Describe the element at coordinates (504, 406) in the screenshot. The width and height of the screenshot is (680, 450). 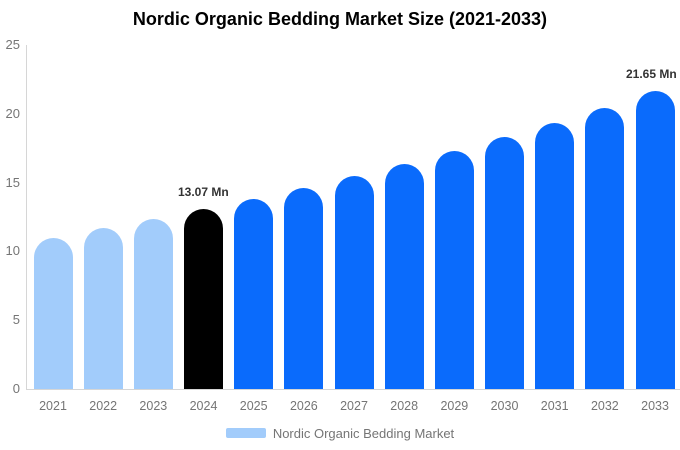
I see `x-tick-label-2030: 2030` at that location.